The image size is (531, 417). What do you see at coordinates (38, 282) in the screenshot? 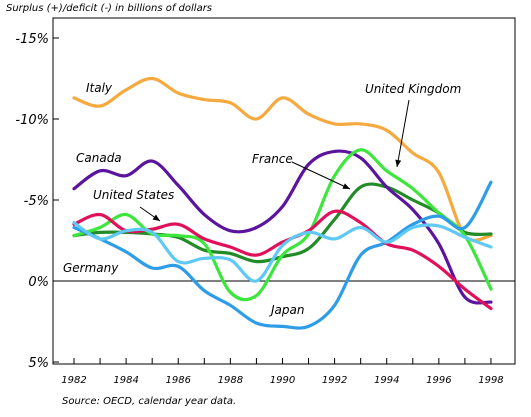
I see `y-tick-label: 0%` at bounding box center [38, 282].